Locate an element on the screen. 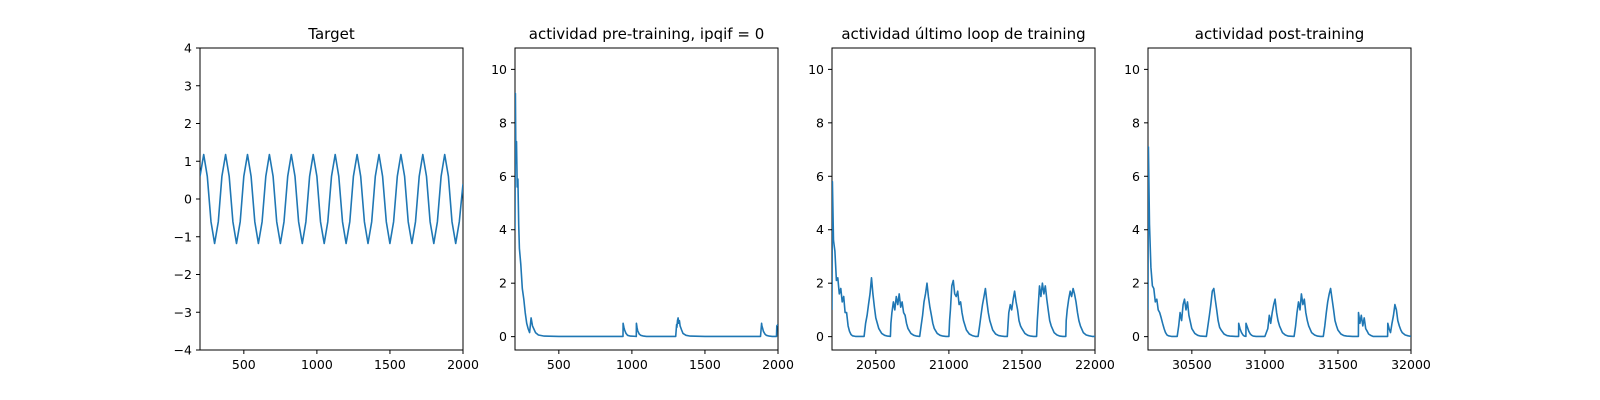  chart-title: actividad pre-training, ipqif = 0 is located at coordinates (647, 34).